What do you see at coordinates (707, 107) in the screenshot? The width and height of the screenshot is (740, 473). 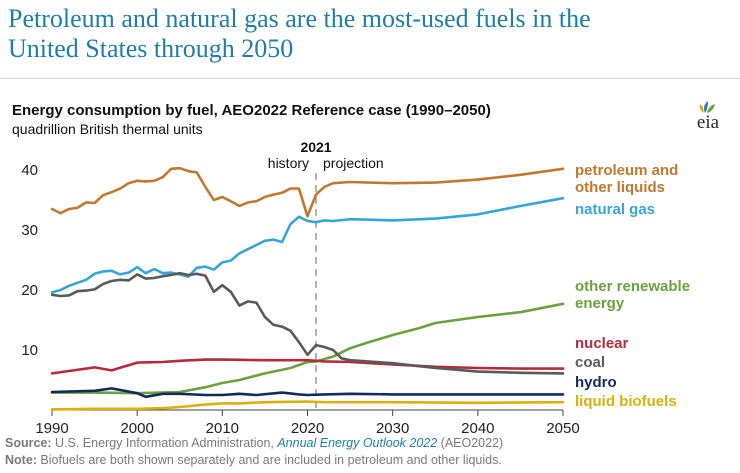 I see `eia-leaf-icon` at bounding box center [707, 107].